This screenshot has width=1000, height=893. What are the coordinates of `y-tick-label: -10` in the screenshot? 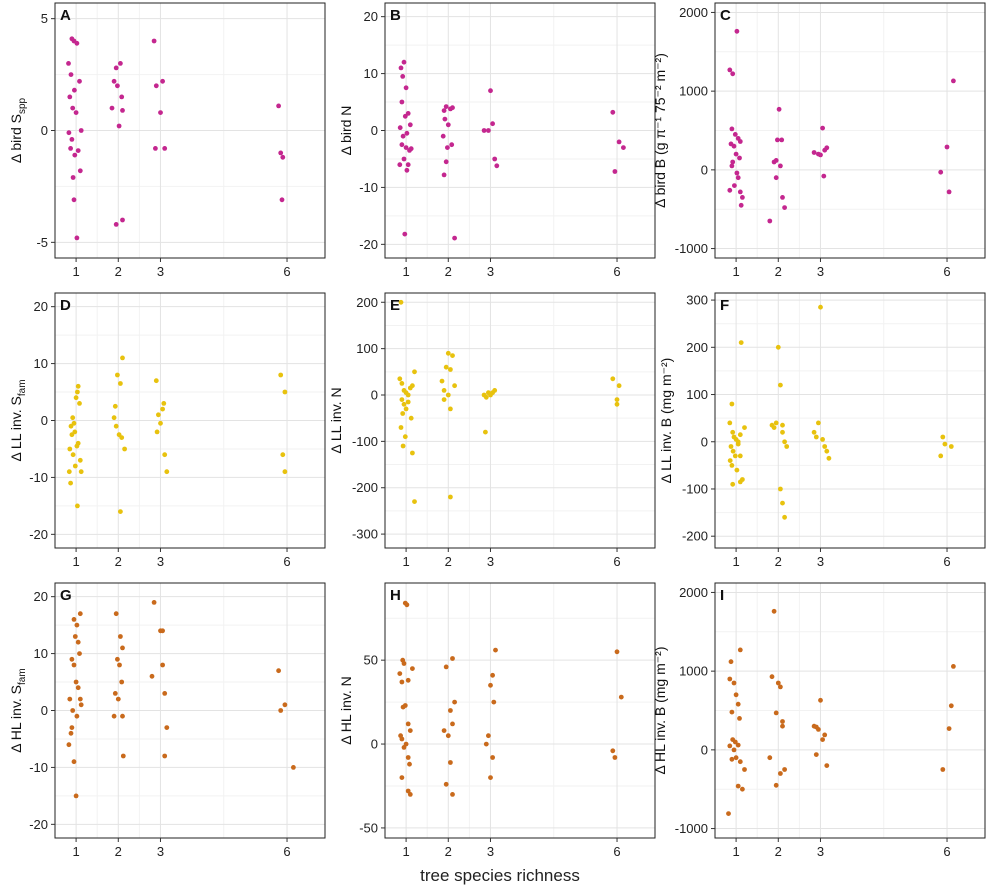 It's located at (38, 767).